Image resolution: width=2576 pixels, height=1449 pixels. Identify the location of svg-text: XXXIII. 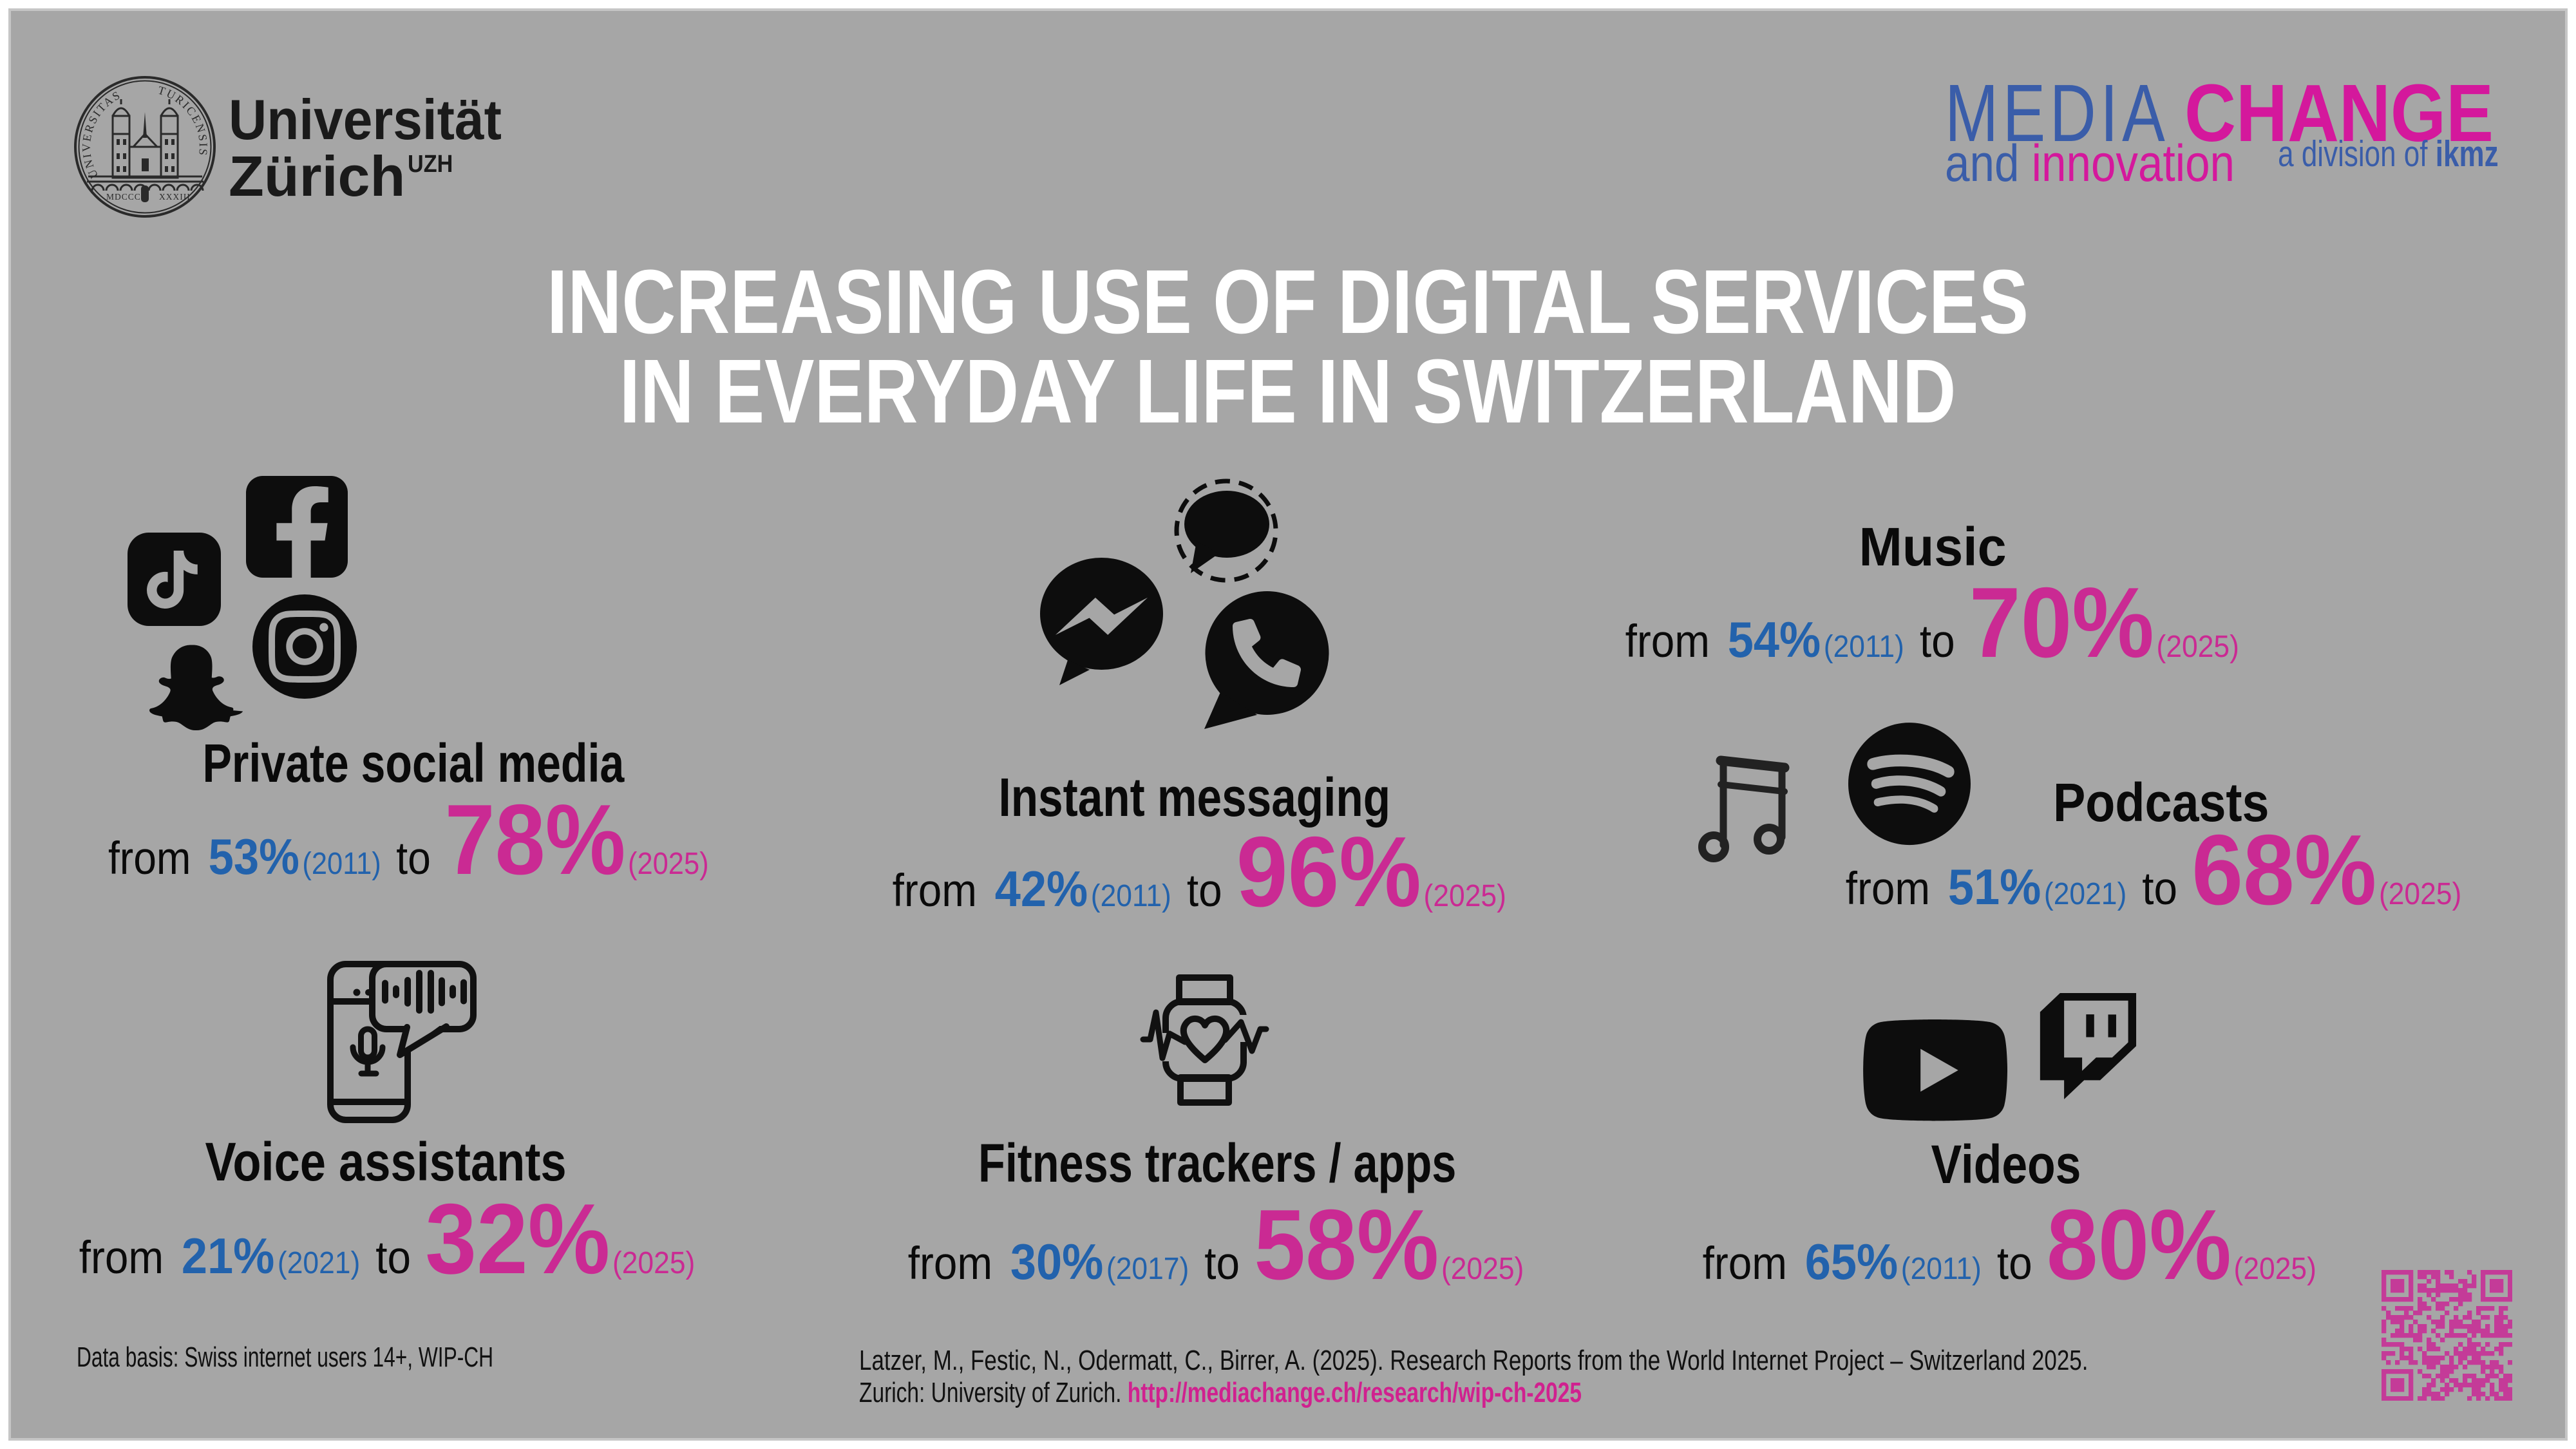
(175, 197).